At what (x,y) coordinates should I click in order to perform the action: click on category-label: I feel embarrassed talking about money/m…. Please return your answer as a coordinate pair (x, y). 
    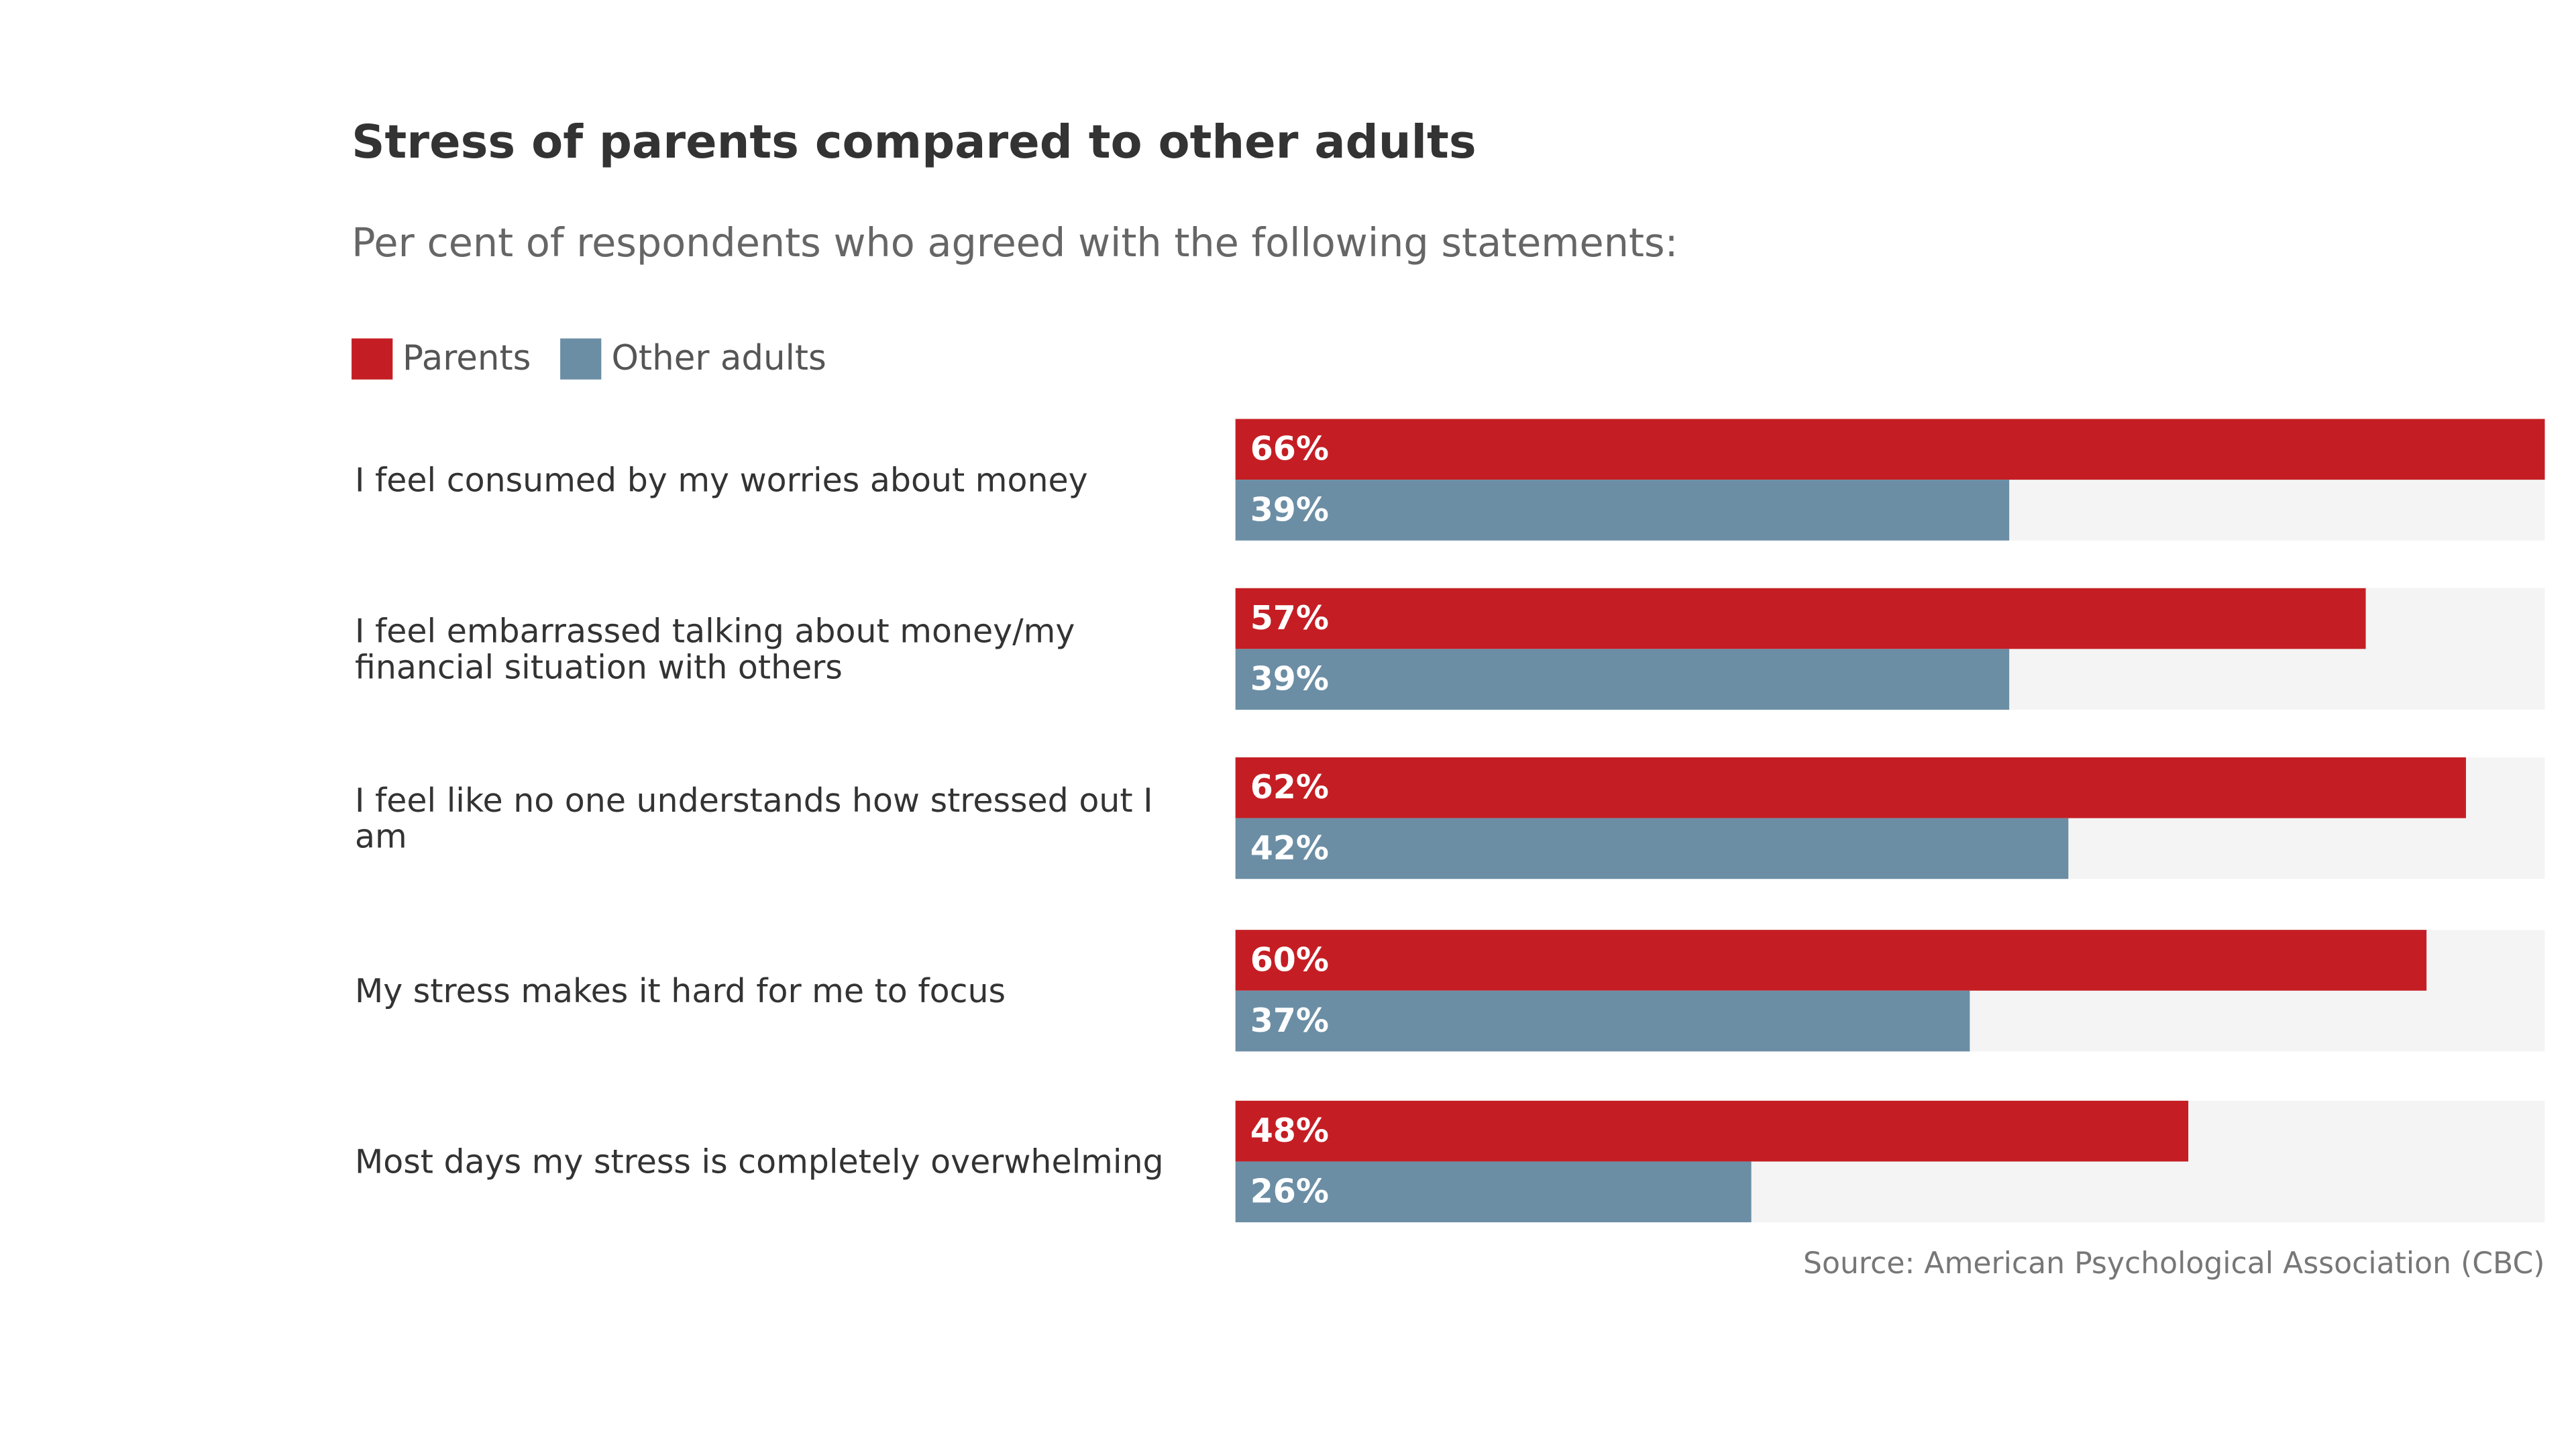
    Looking at the image, I should click on (714, 649).